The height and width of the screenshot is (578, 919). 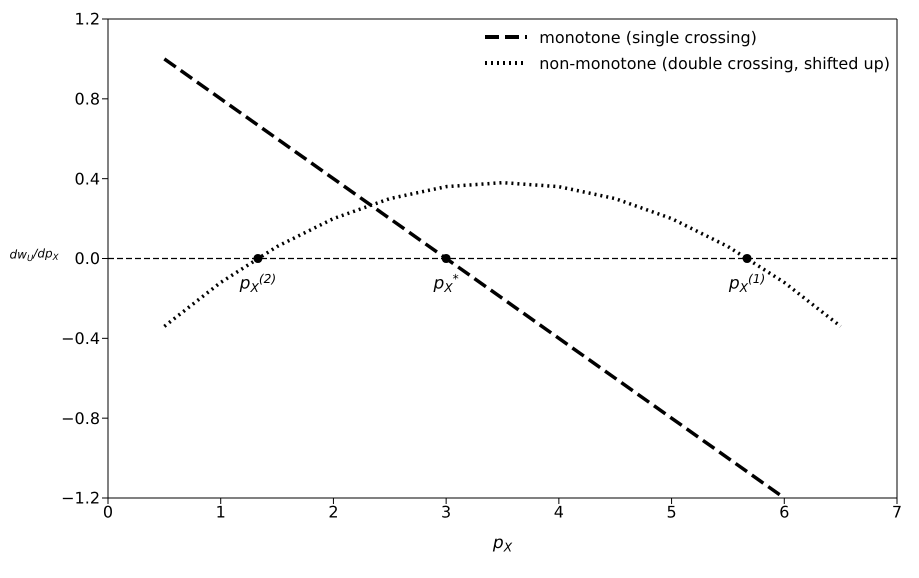 What do you see at coordinates (714, 63) in the screenshot?
I see `legend-label: non-monotone (double crossing, shifted up)` at bounding box center [714, 63].